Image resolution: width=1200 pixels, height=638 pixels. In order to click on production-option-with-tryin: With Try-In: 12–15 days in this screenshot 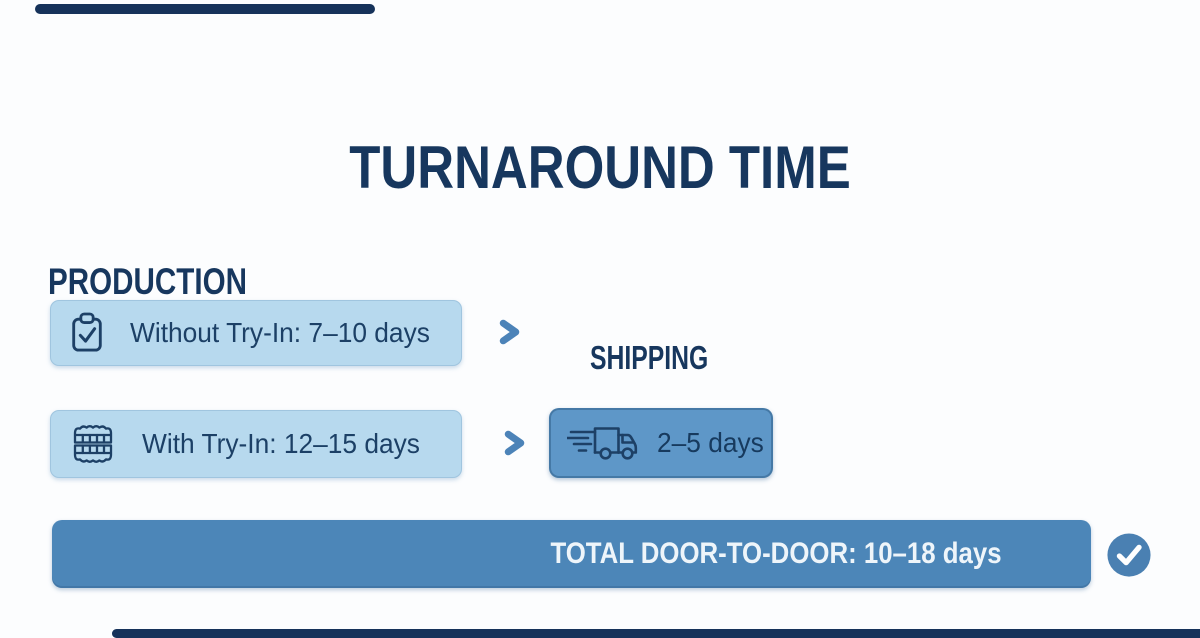, I will do `click(256, 444)`.